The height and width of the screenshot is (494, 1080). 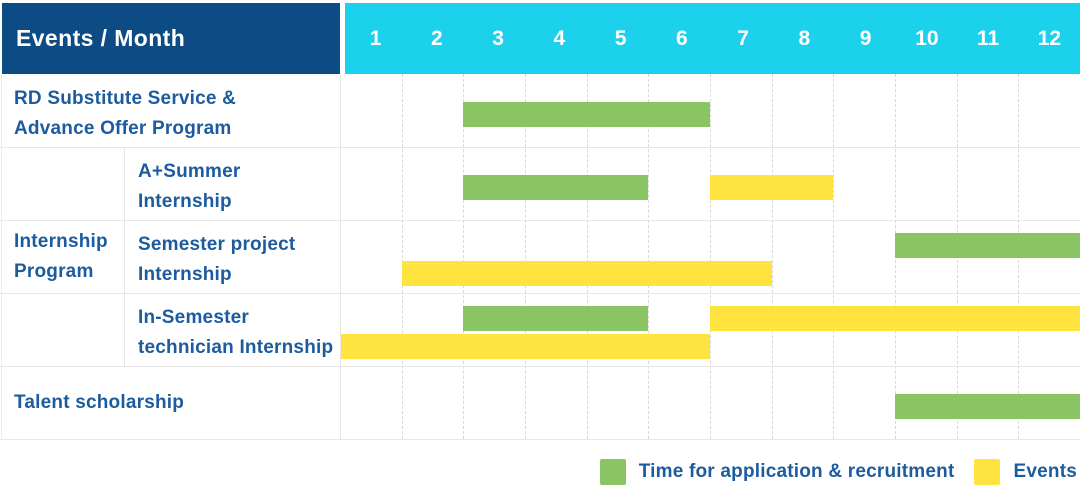 I want to click on row-label-line: technician Internship, so click(x=236, y=347).